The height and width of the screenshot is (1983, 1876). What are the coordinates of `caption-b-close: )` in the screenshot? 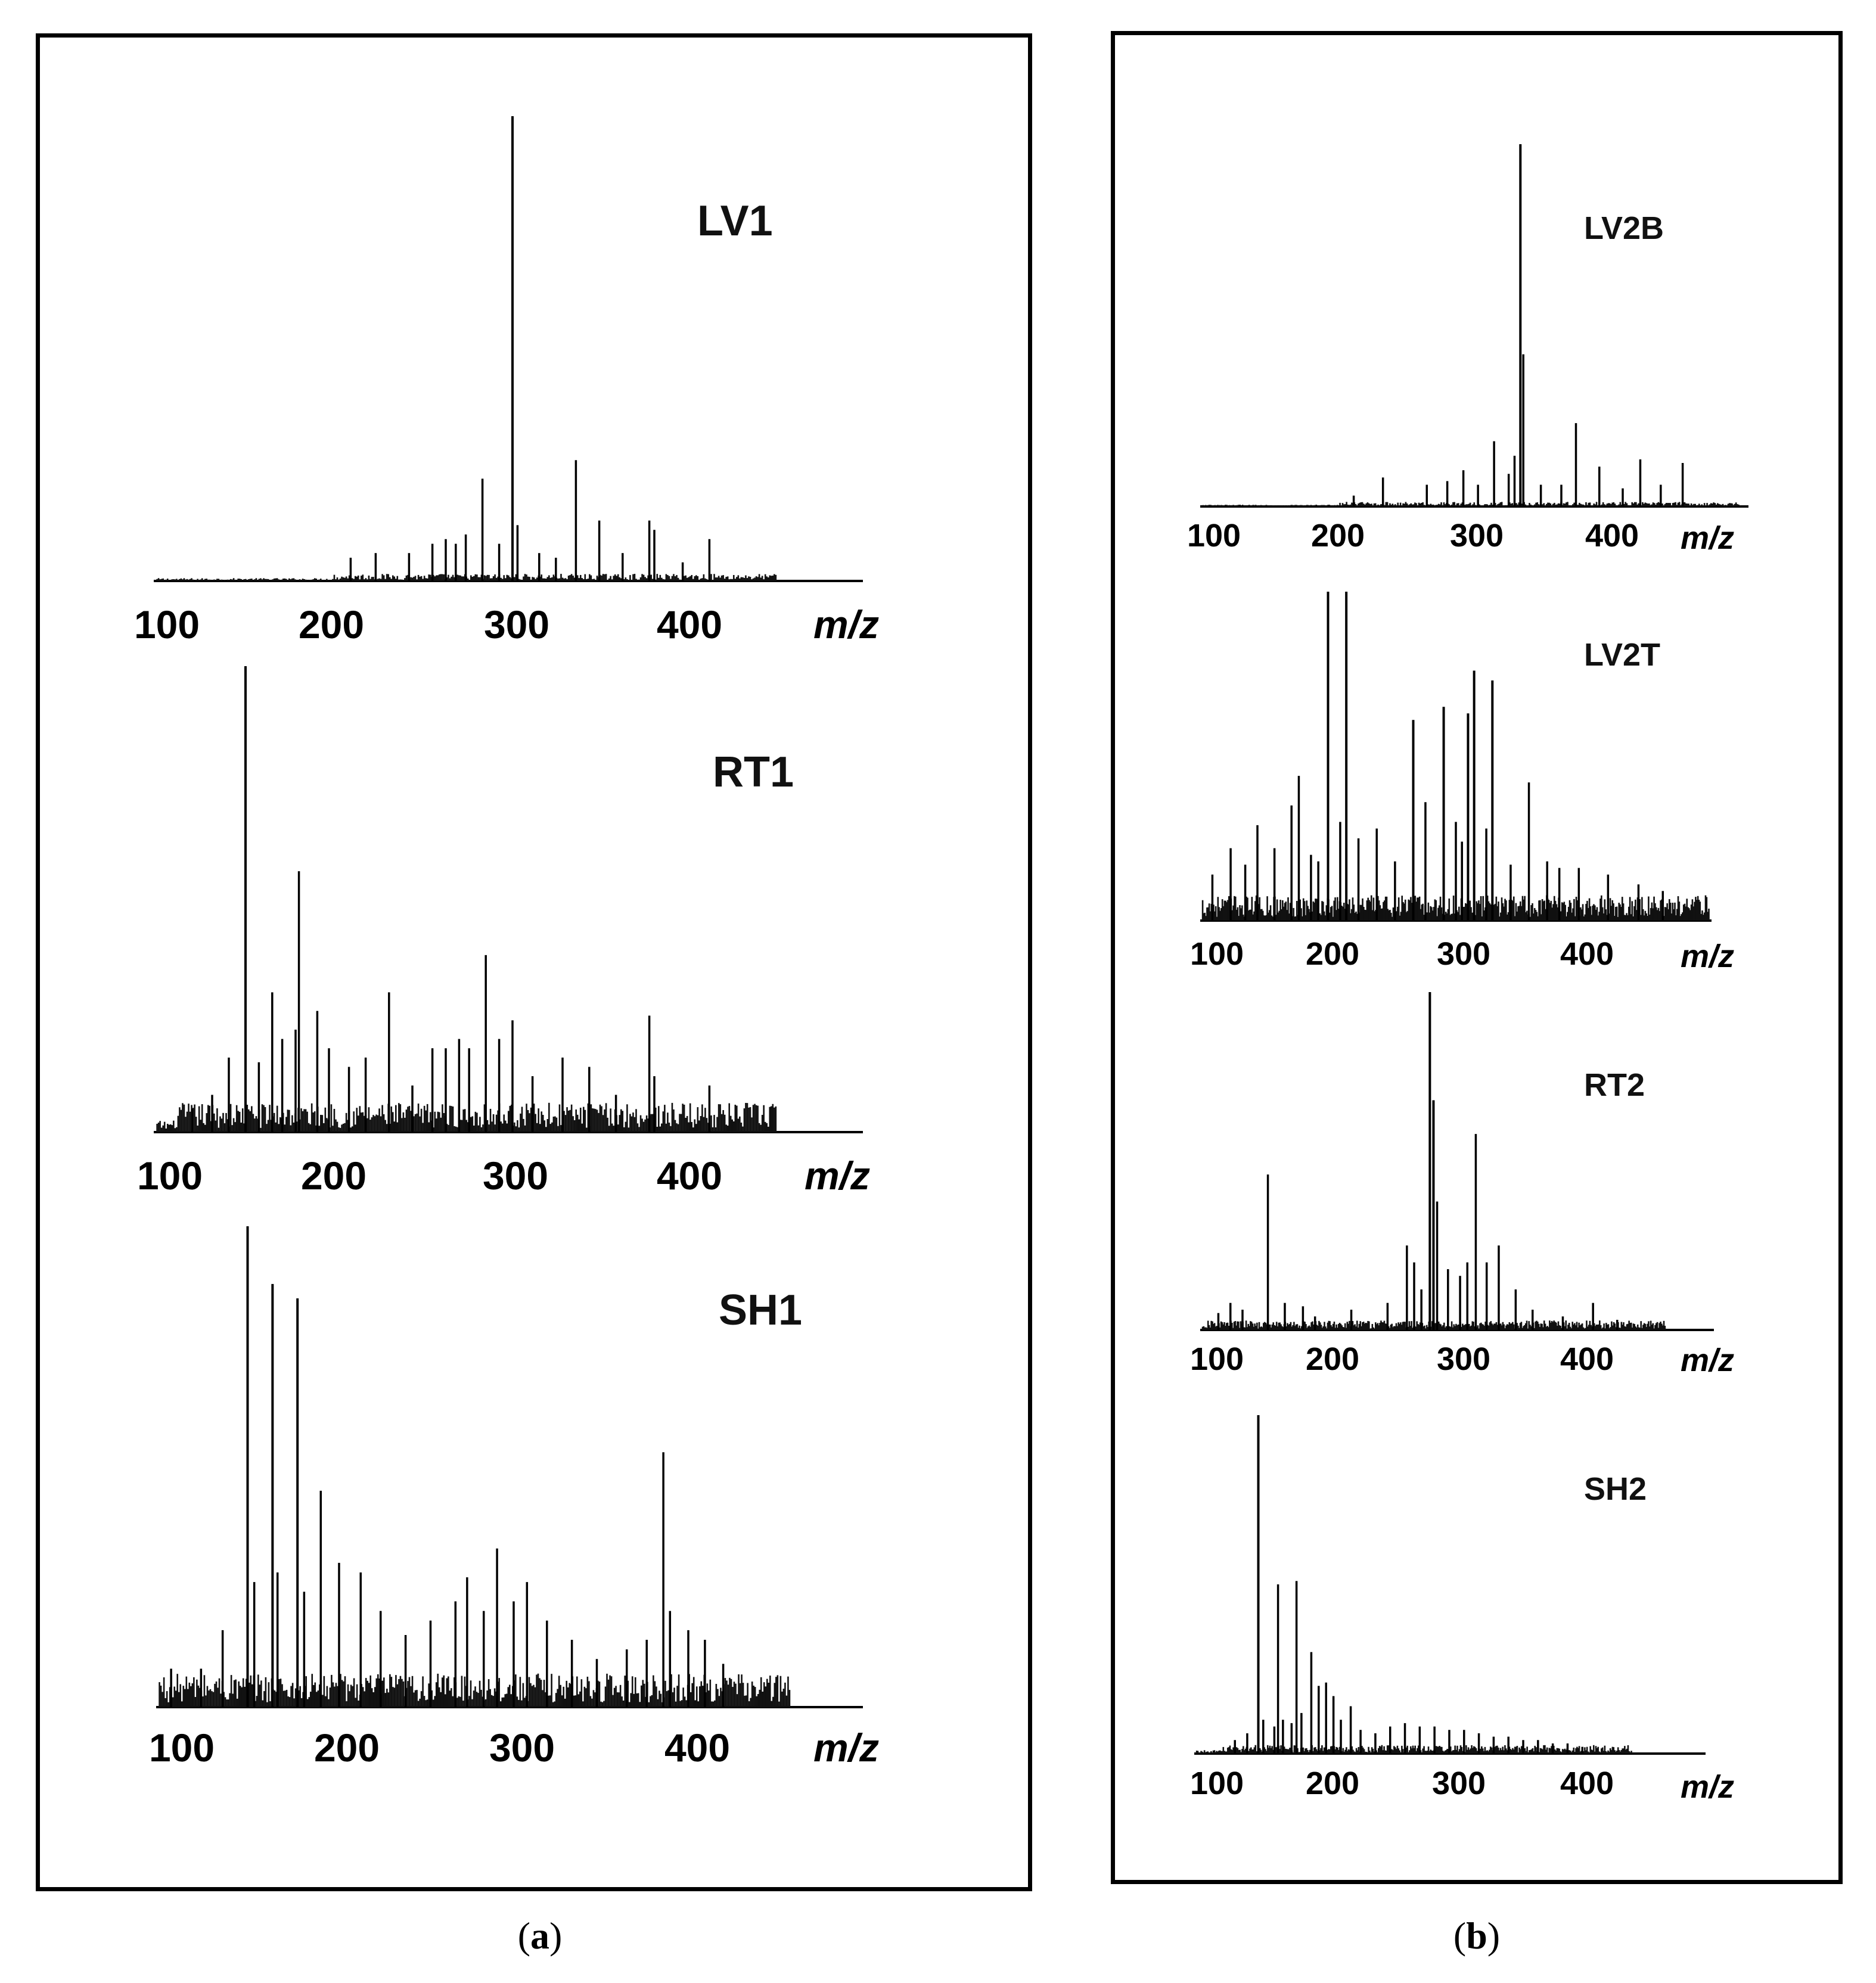 It's located at (1494, 1936).